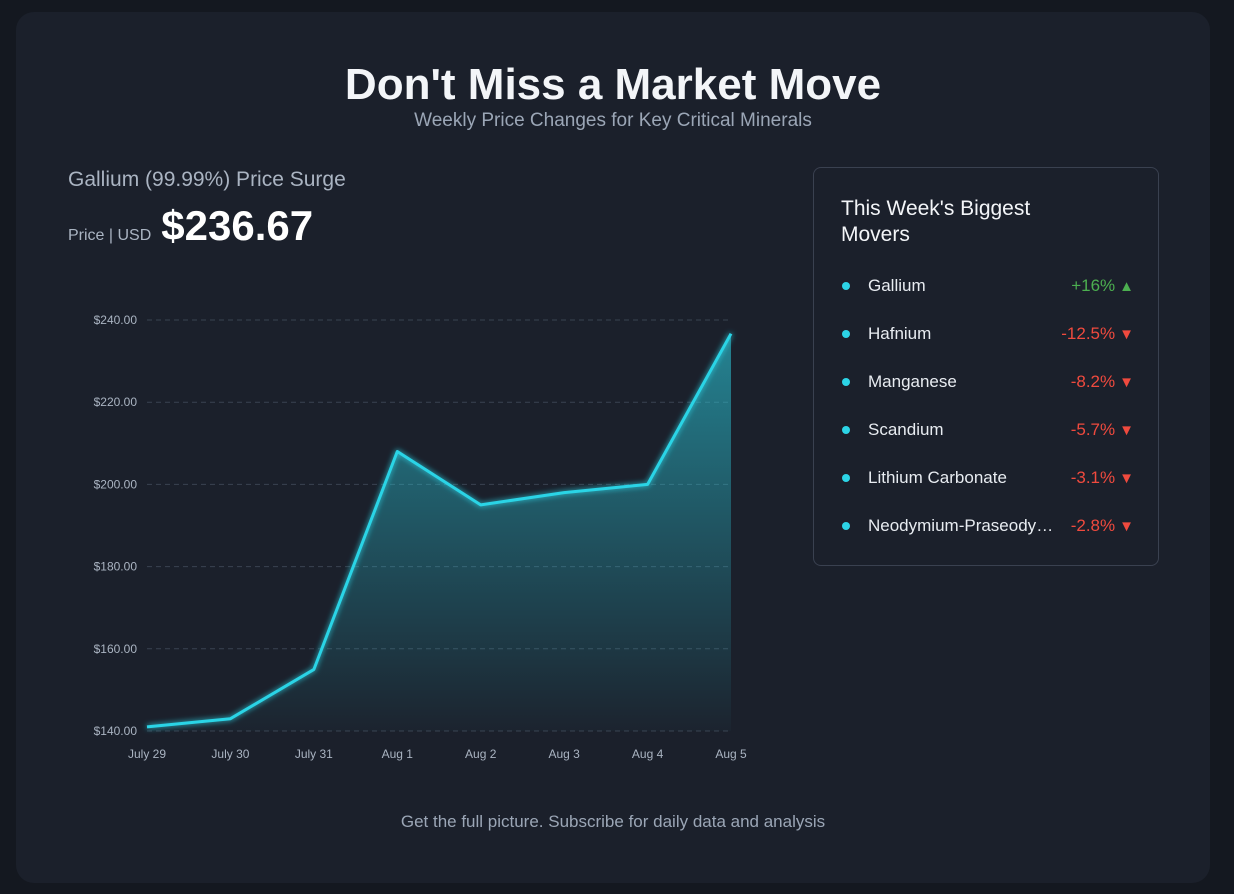  I want to click on mover-change: +16% ▲, so click(1102, 286).